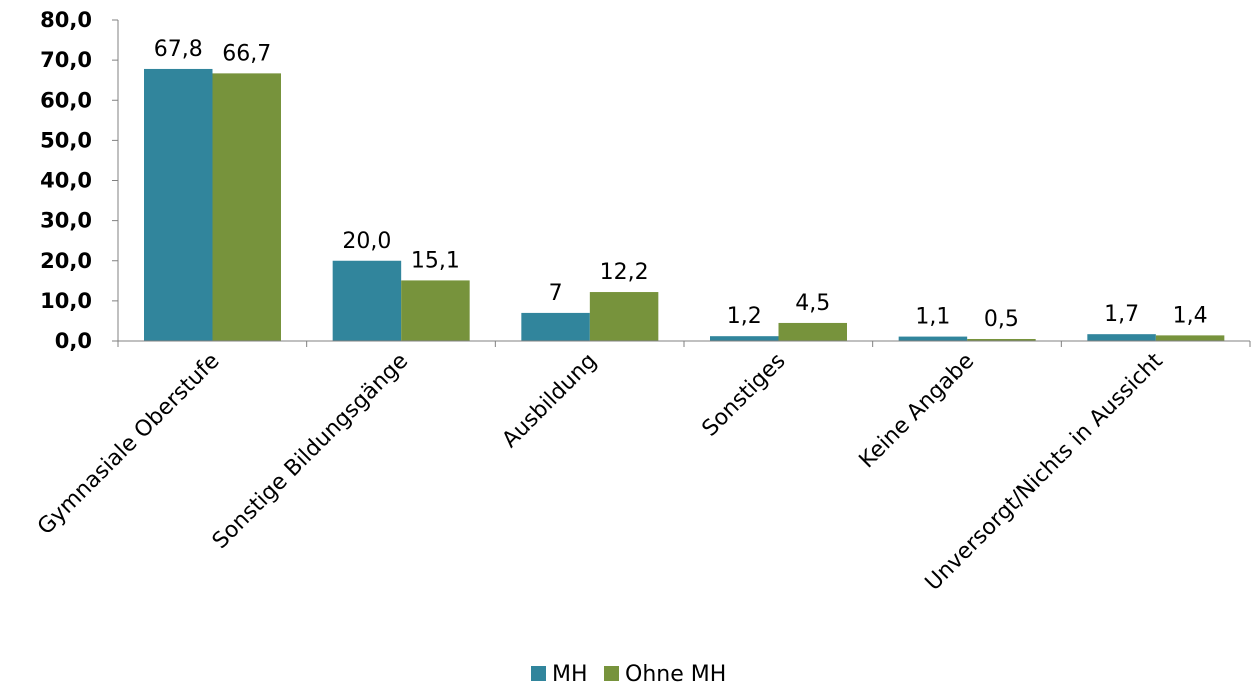 This screenshot has width=1252, height=687. I want to click on y-tick-label: 40,0, so click(66, 181).